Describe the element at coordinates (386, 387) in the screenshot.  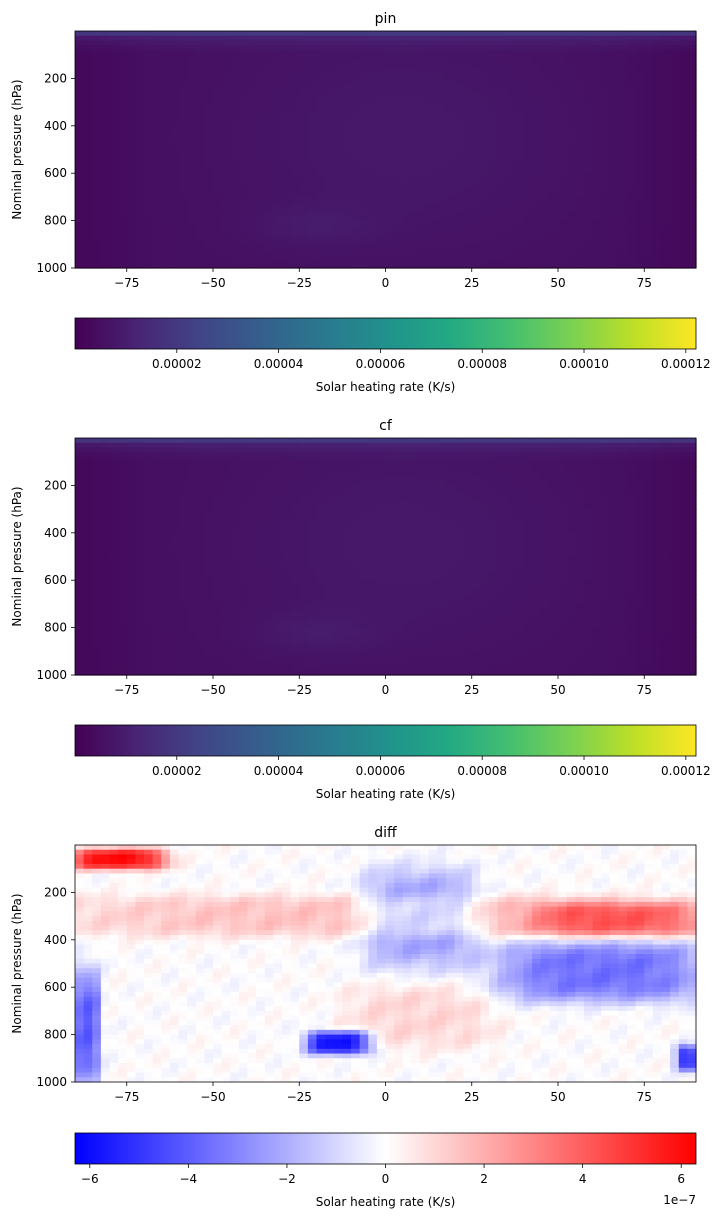
I see `colorbar-label: Solar heating rate (K/s)` at that location.